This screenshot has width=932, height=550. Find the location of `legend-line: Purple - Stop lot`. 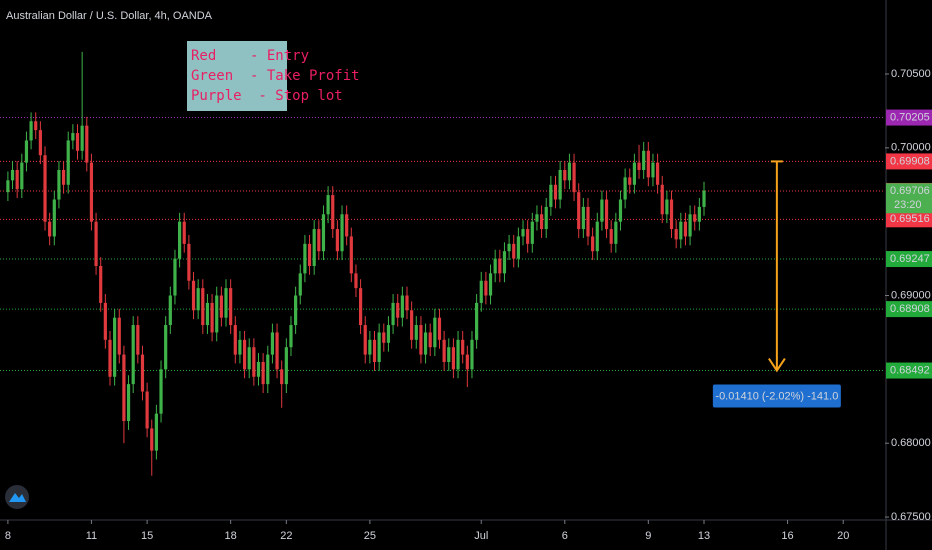

legend-line: Purple - Stop lot is located at coordinates (267, 96).